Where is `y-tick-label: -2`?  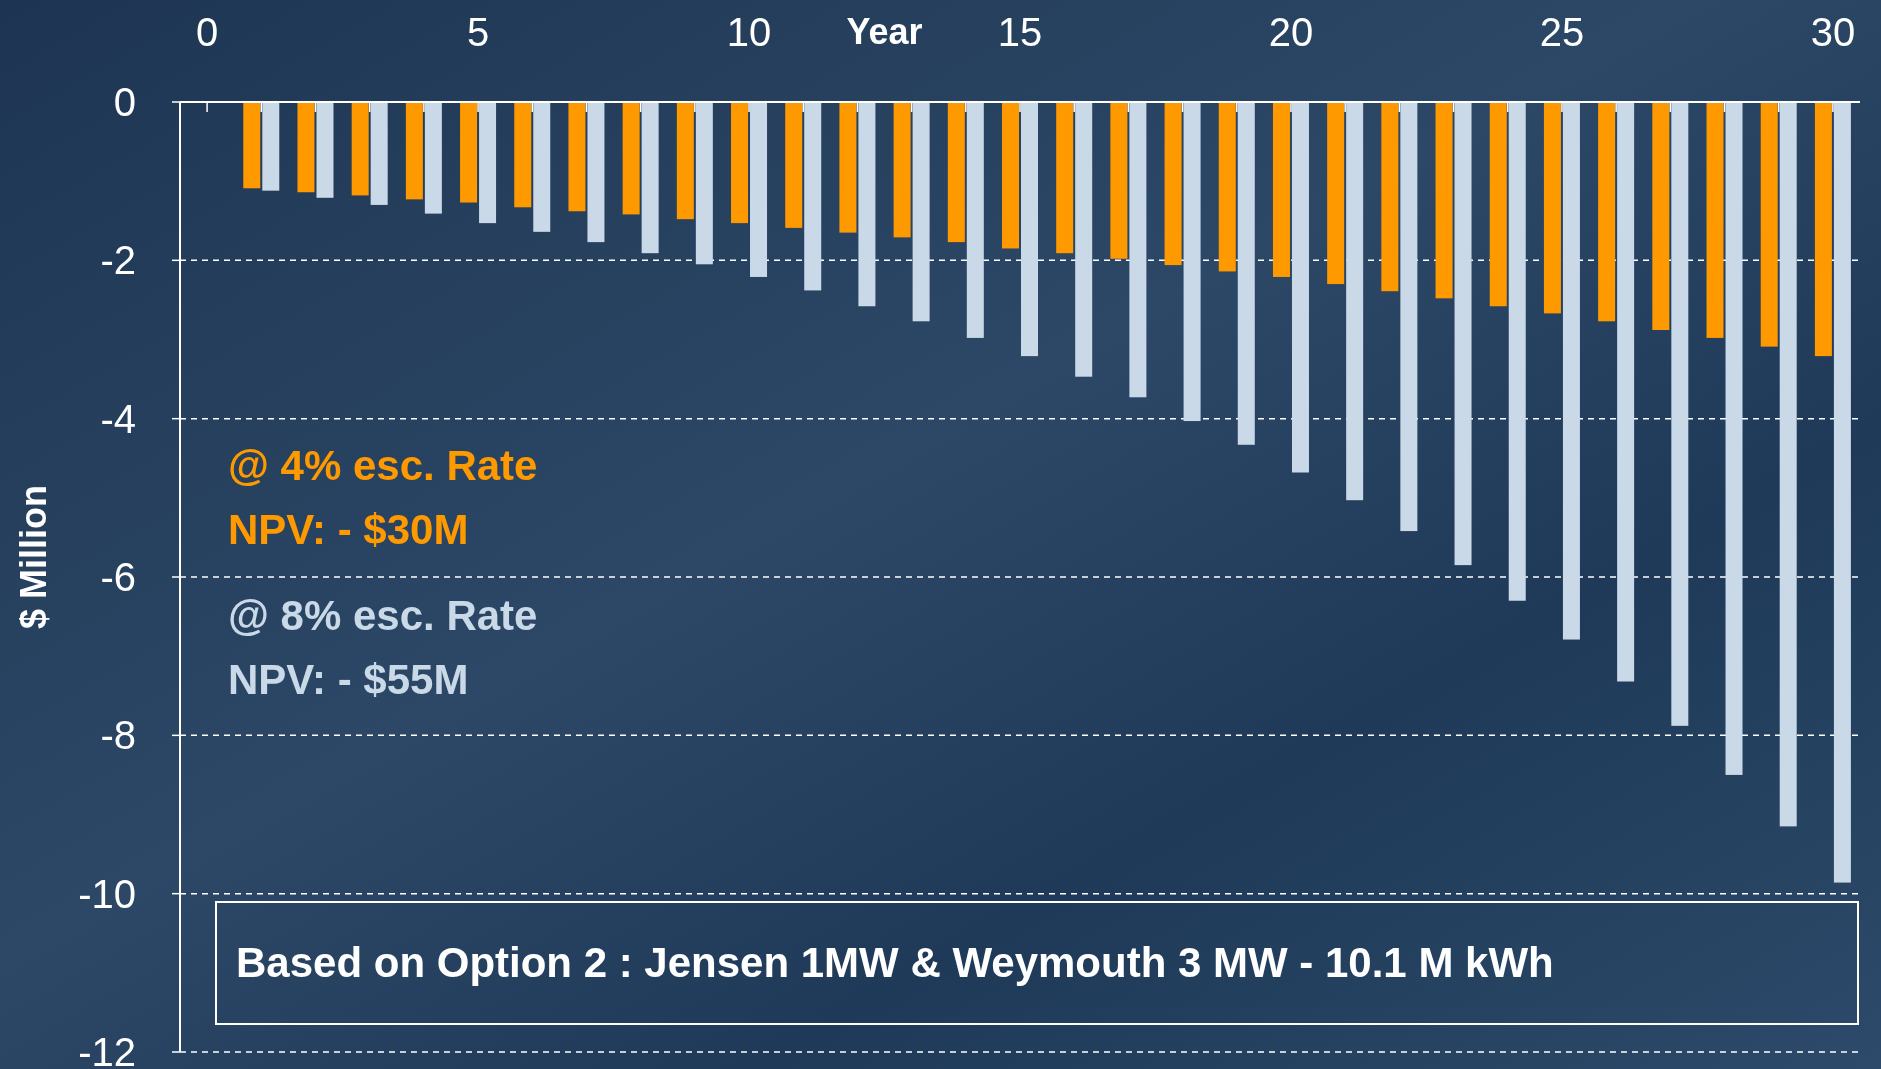 y-tick-label: -2 is located at coordinates (118, 260).